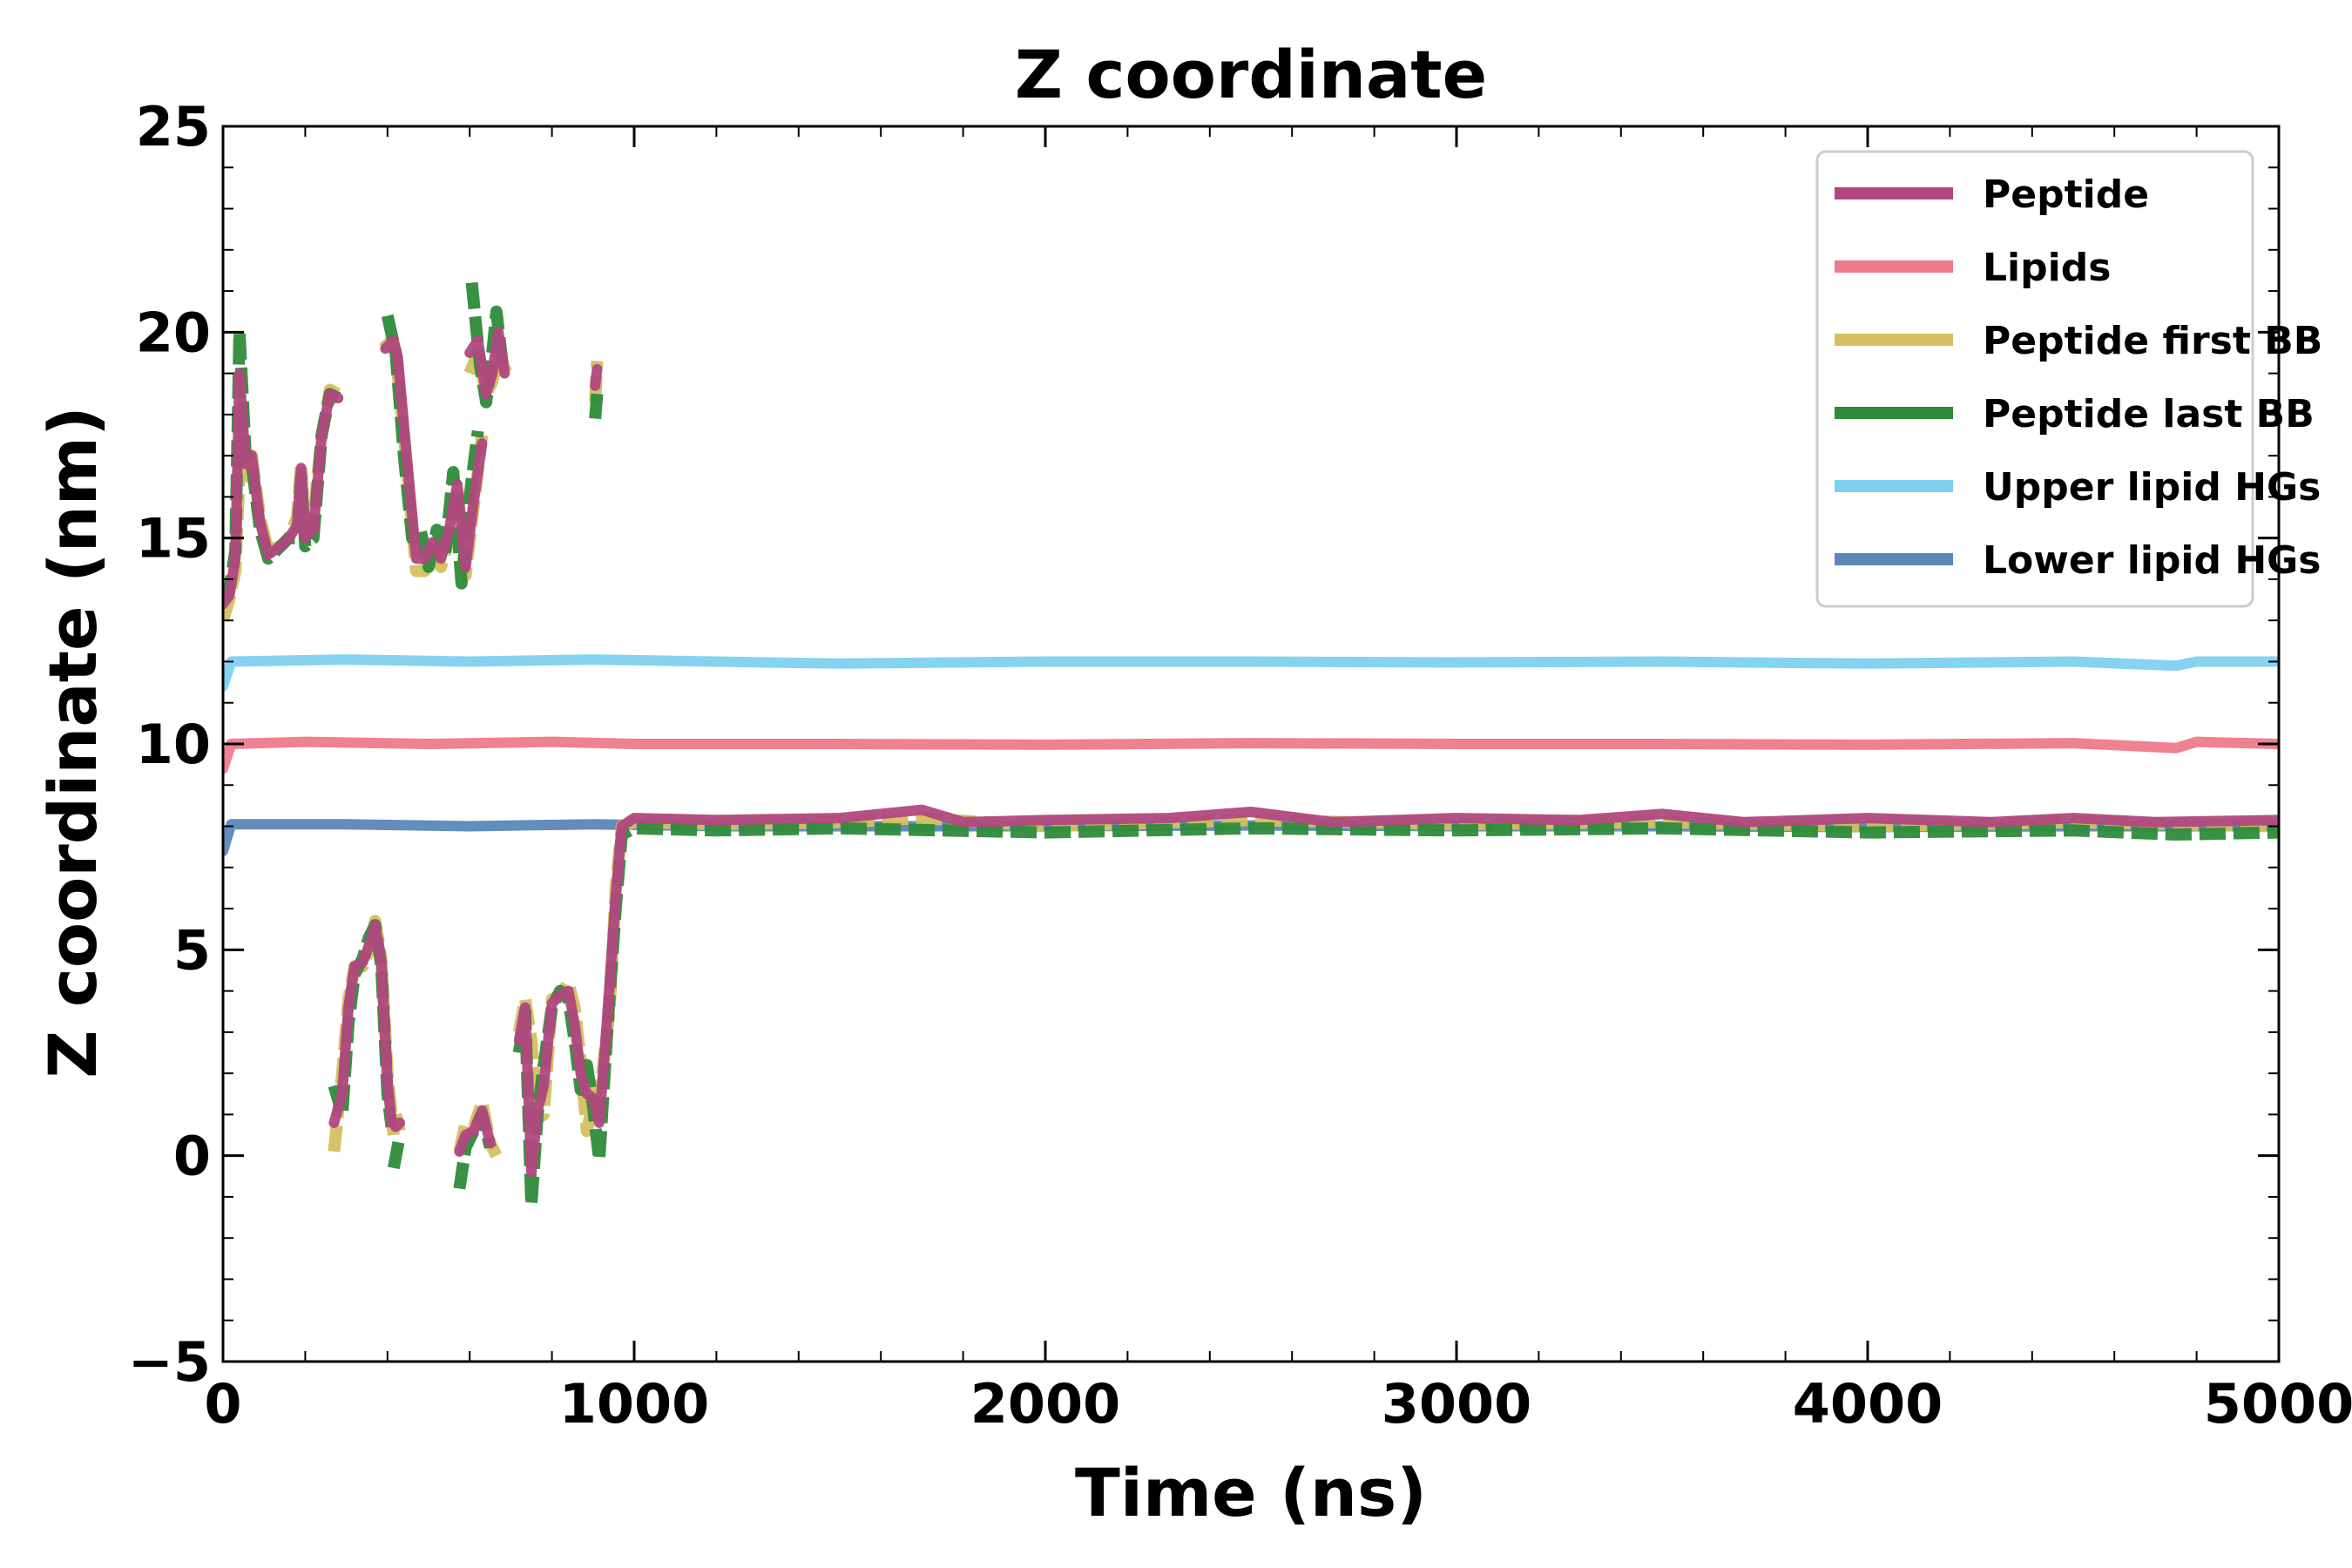 The width and height of the screenshot is (2352, 1568). I want to click on chart-title: Z coordinate, so click(1251, 74).